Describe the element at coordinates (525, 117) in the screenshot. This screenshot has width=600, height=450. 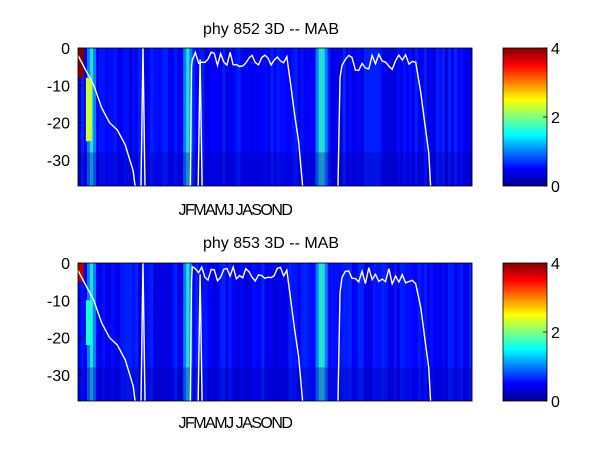
I see `colorbar` at that location.